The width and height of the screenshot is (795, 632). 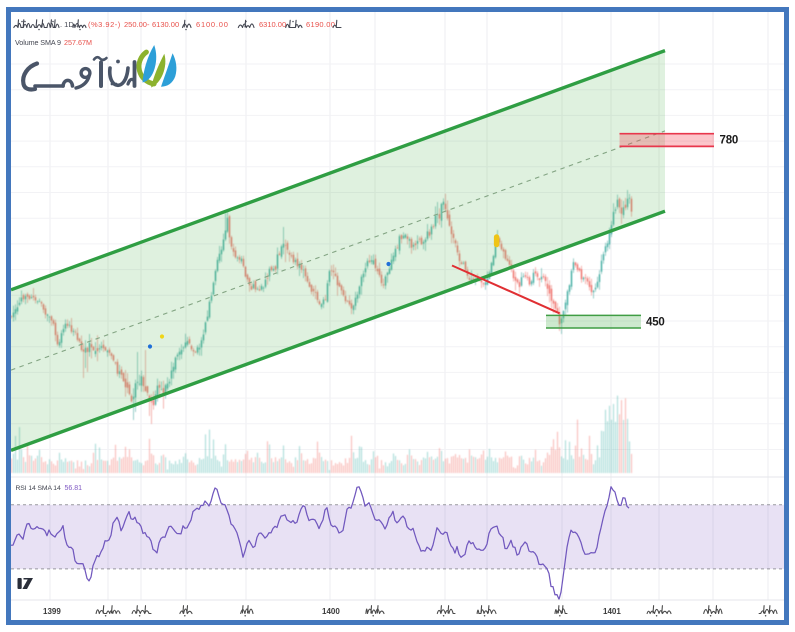 I want to click on svg-text: Volume SMA 9, so click(x=38, y=42).